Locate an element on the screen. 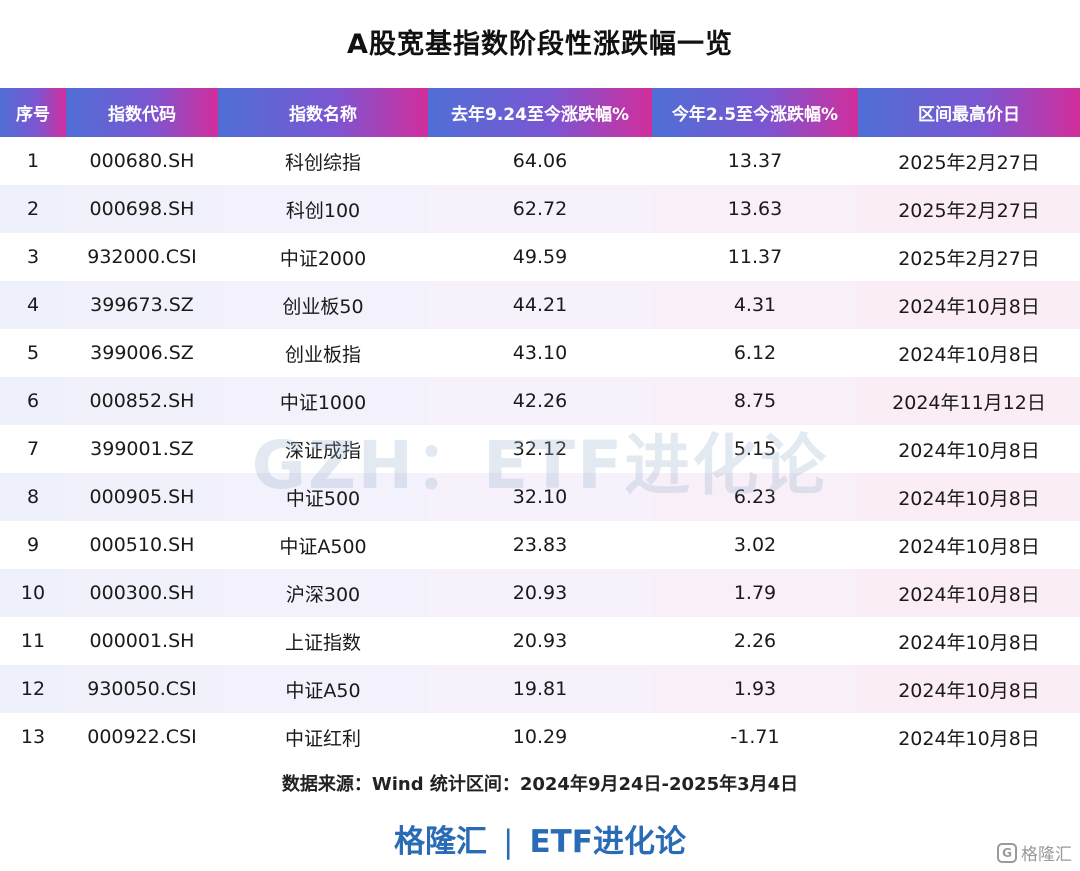 The image size is (1080, 871). table-row: 12 930050.CSI 中证A50 19.81 1.93 2024年10月8日 is located at coordinates (540, 689).